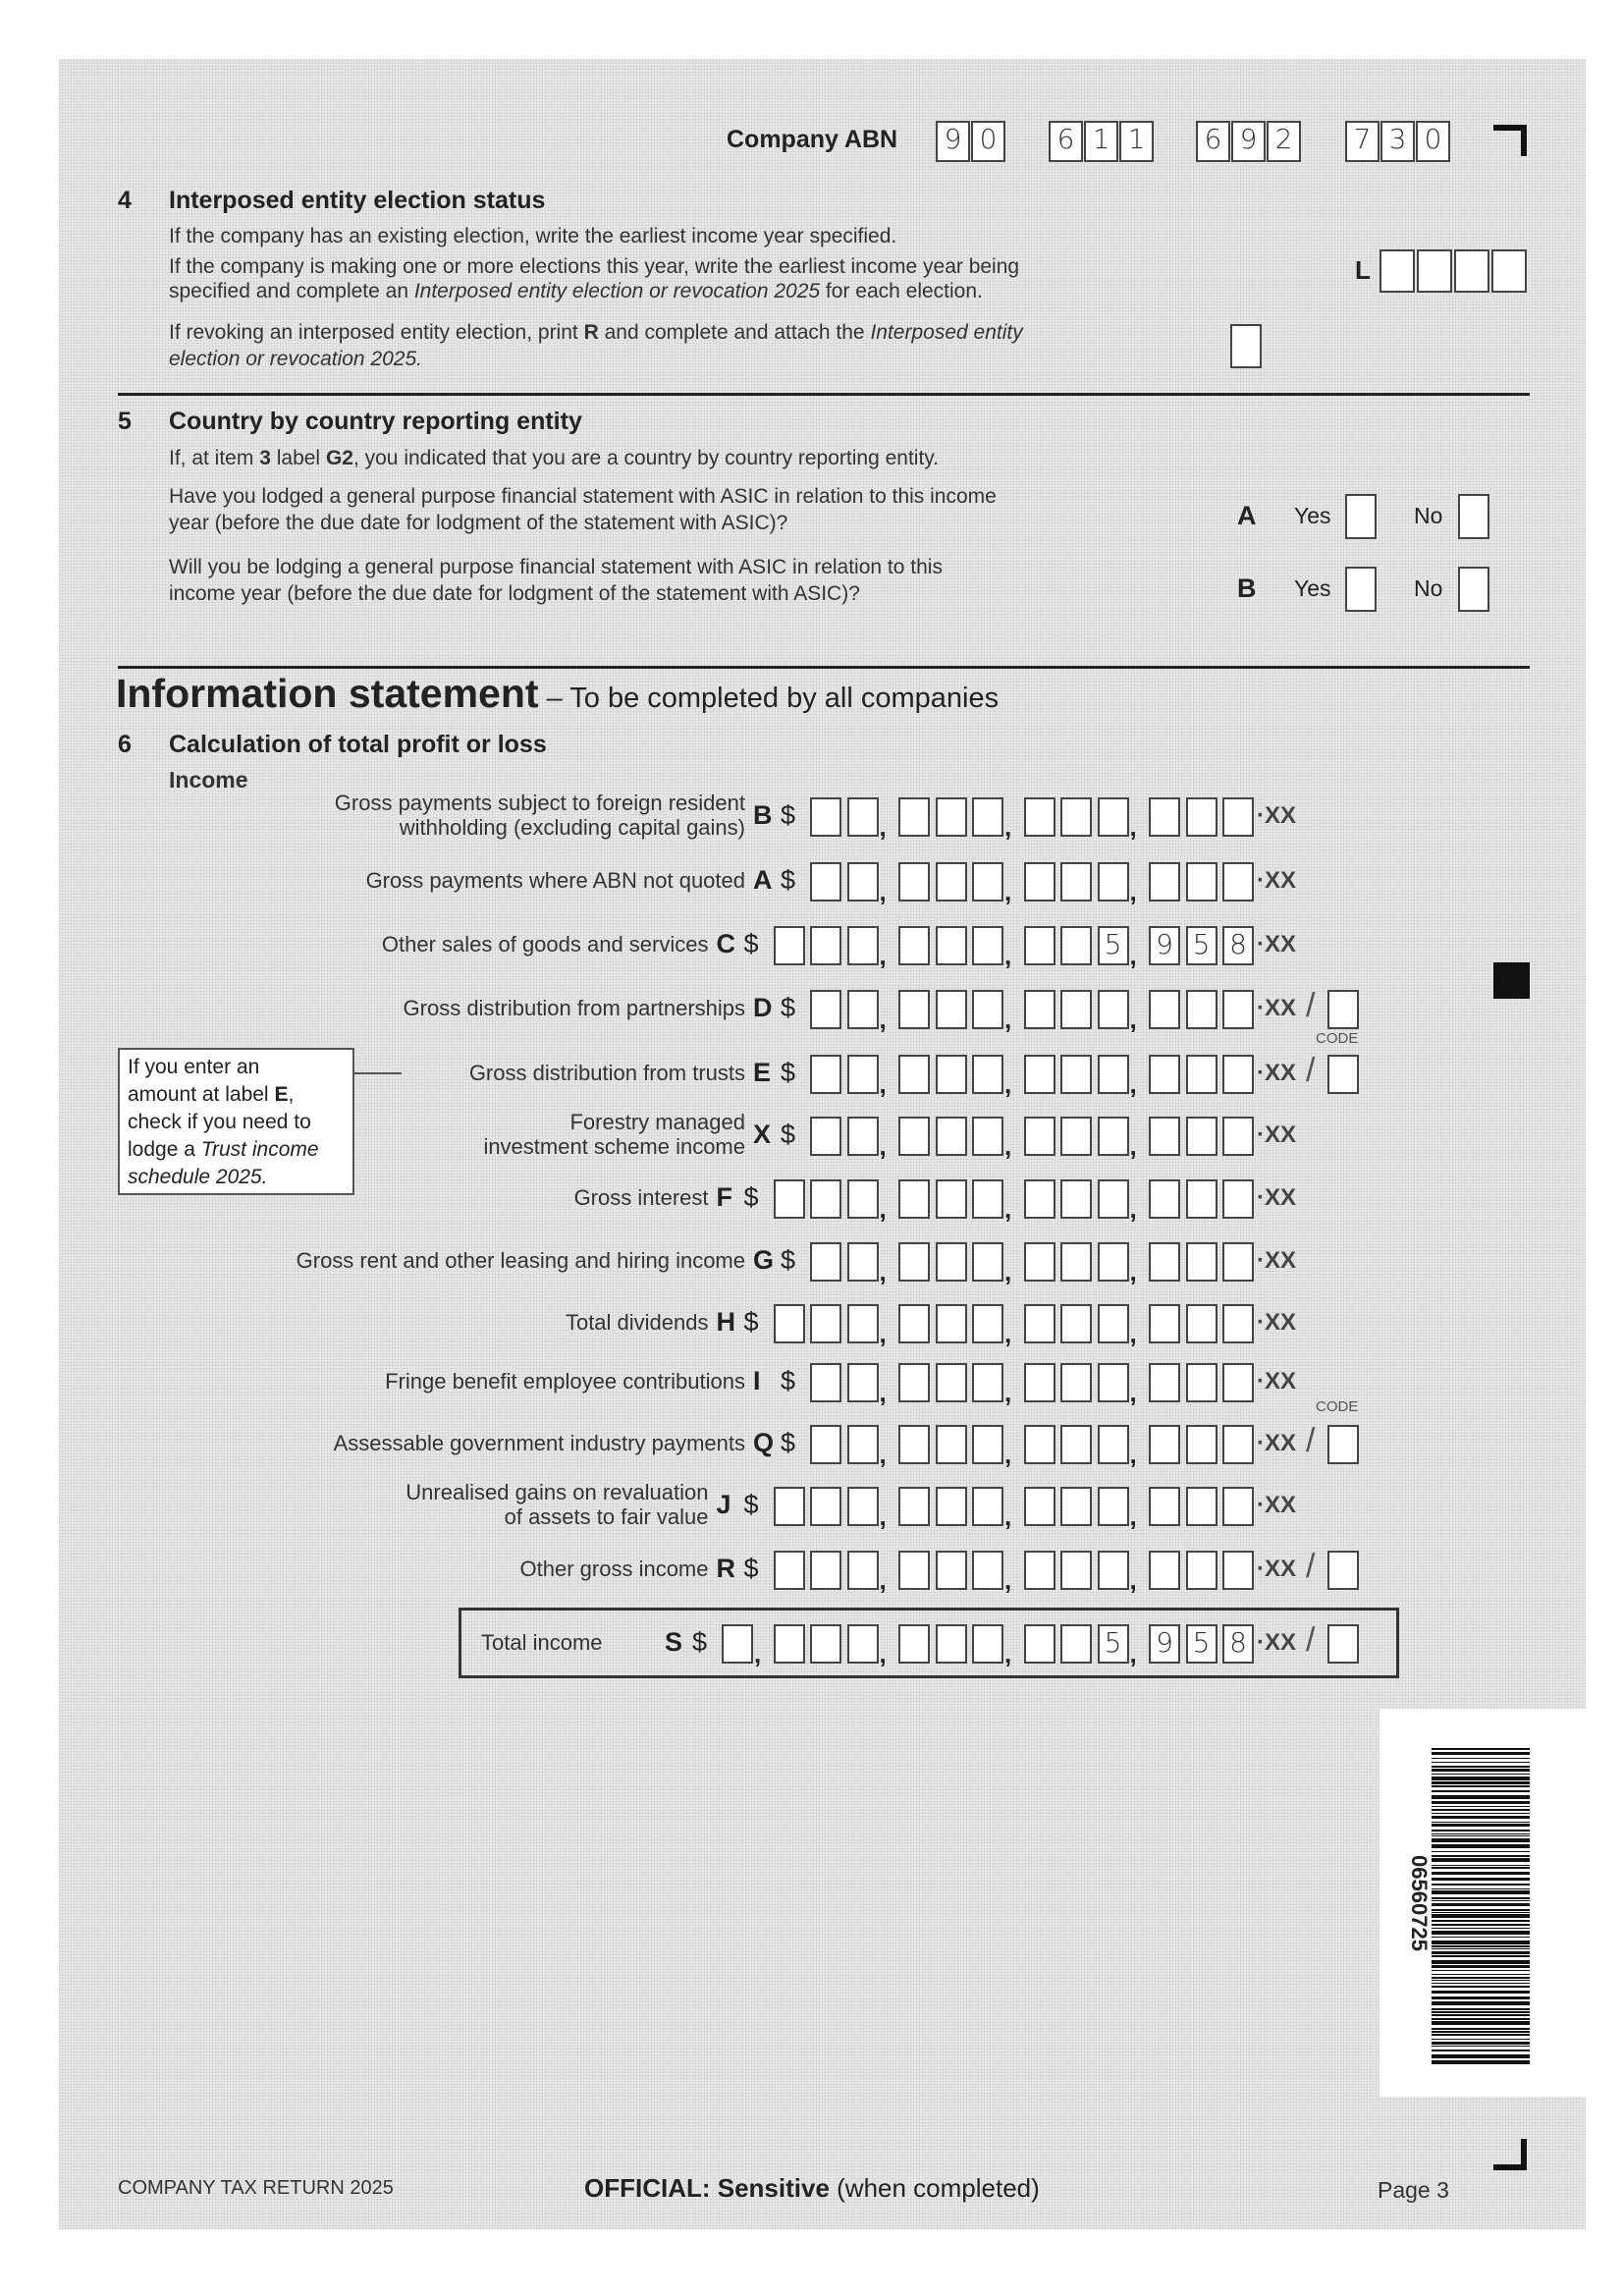  What do you see at coordinates (1248, 141) in the screenshot?
I see `abn-digit-box: 9` at bounding box center [1248, 141].